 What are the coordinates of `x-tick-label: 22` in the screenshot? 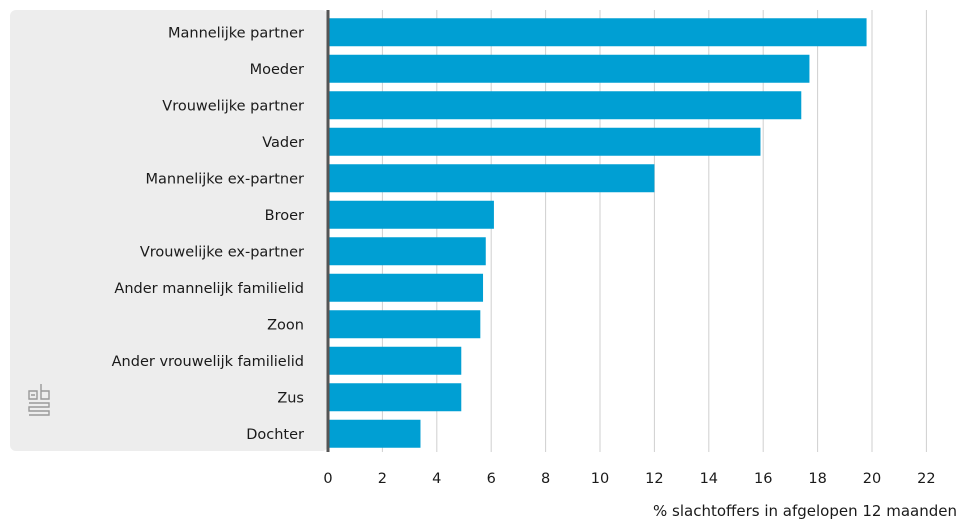 It's located at (926, 479).